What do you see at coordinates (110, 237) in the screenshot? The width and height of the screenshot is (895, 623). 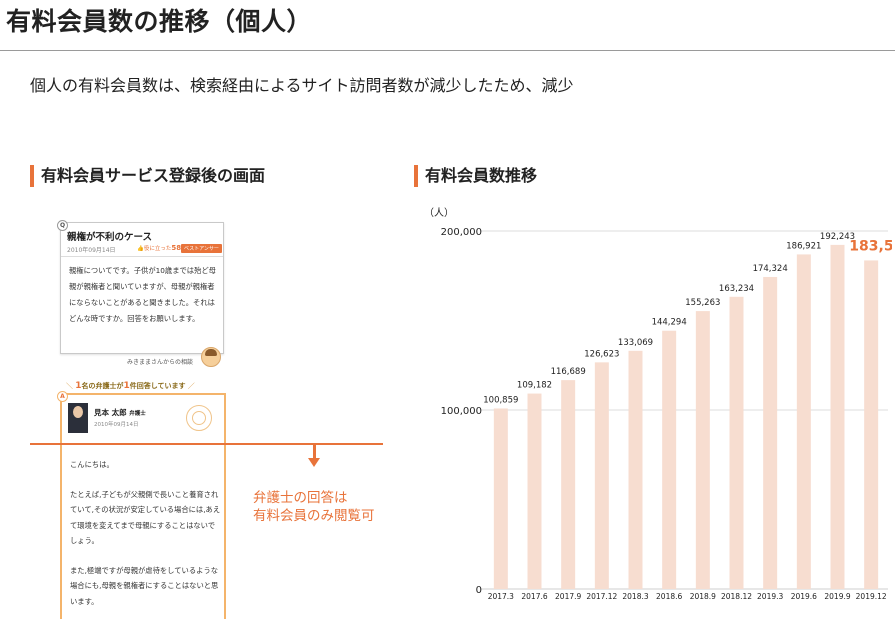 I see `question-title: 親権が不利のケース` at bounding box center [110, 237].